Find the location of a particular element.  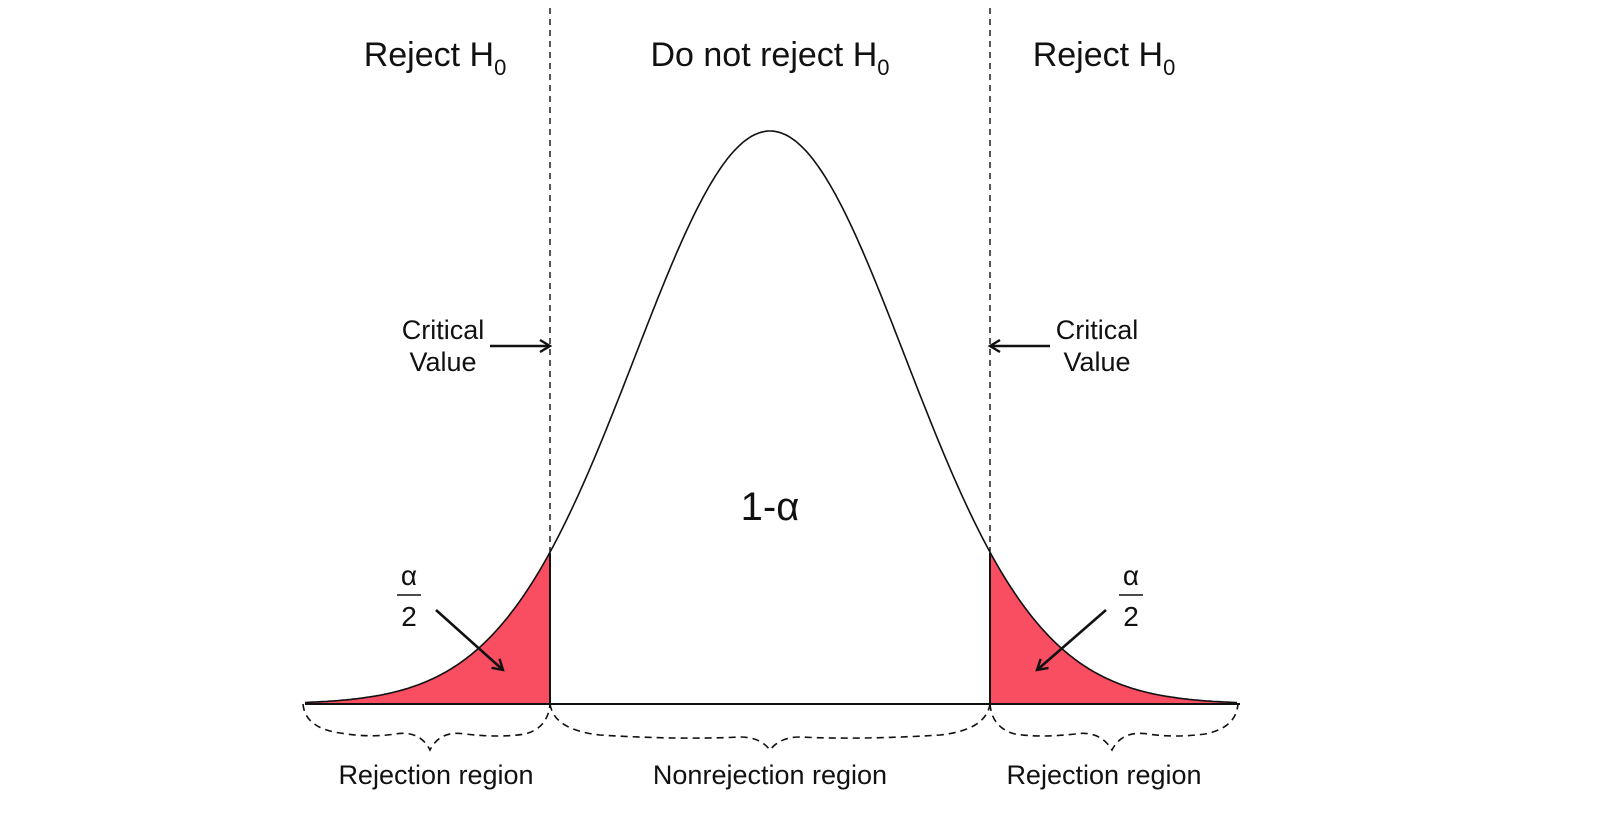

right-critical-label-line2: Value is located at coordinates (1096, 362).